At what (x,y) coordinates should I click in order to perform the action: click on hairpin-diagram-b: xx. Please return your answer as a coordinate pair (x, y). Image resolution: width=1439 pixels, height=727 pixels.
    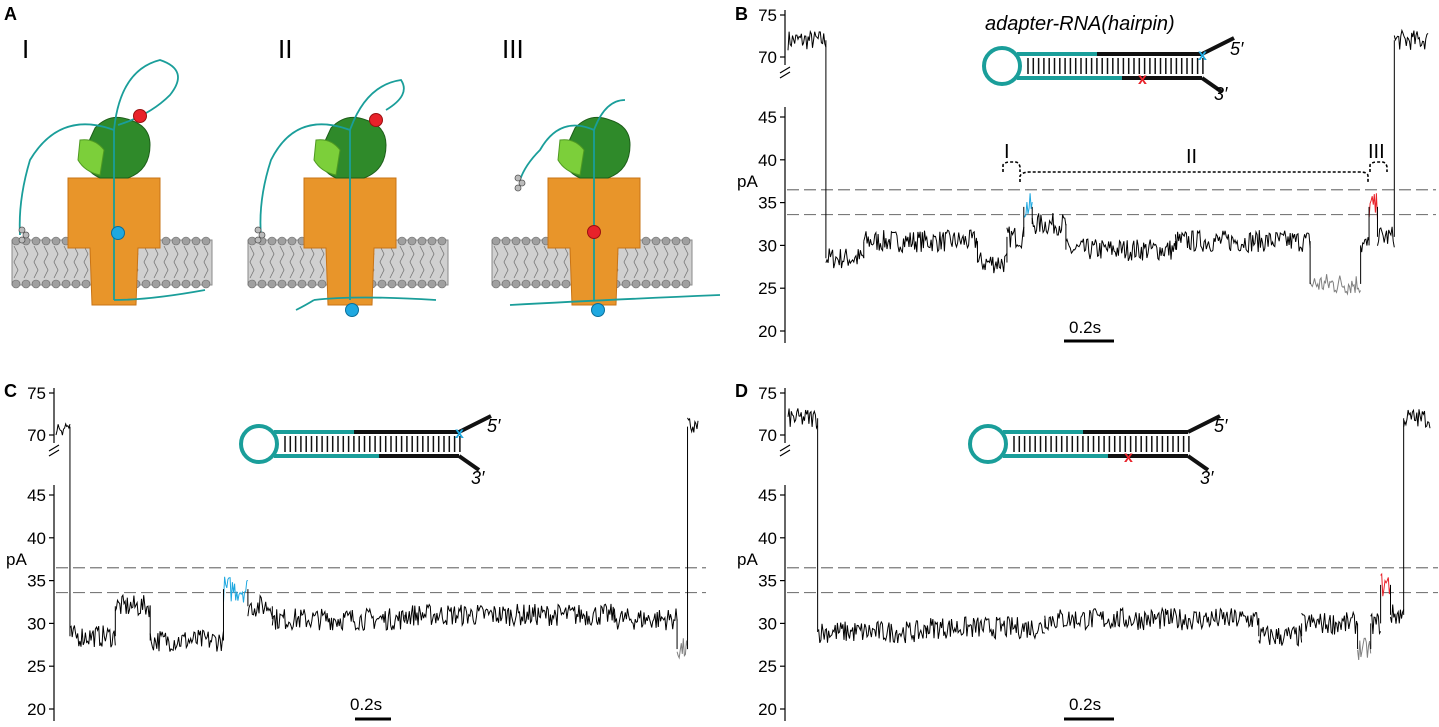
    Looking at the image, I should click on (1108, 65).